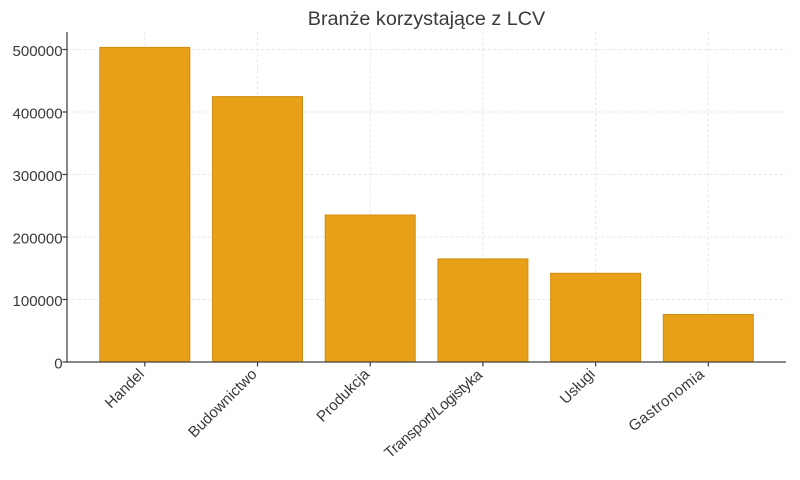  What do you see at coordinates (38, 51) in the screenshot?
I see `svg-text: 500000` at bounding box center [38, 51].